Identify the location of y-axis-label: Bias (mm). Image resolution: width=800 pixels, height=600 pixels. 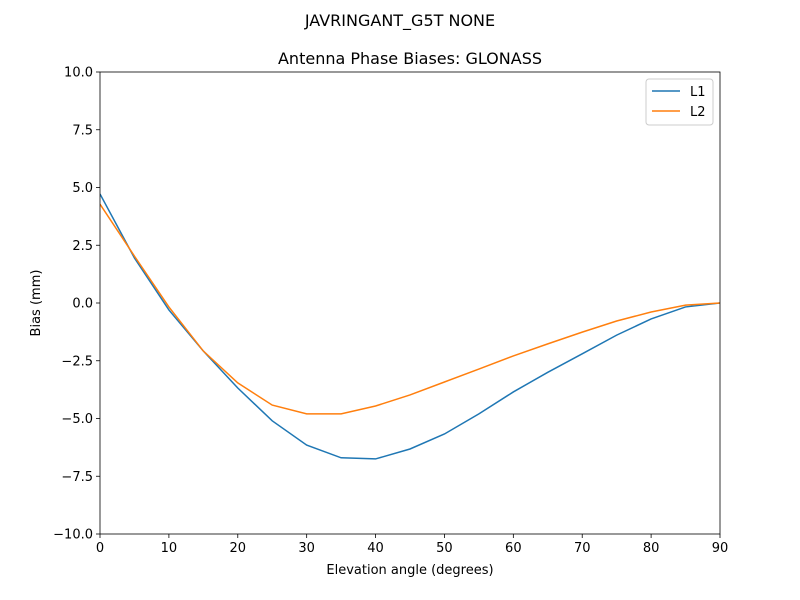
(36, 303).